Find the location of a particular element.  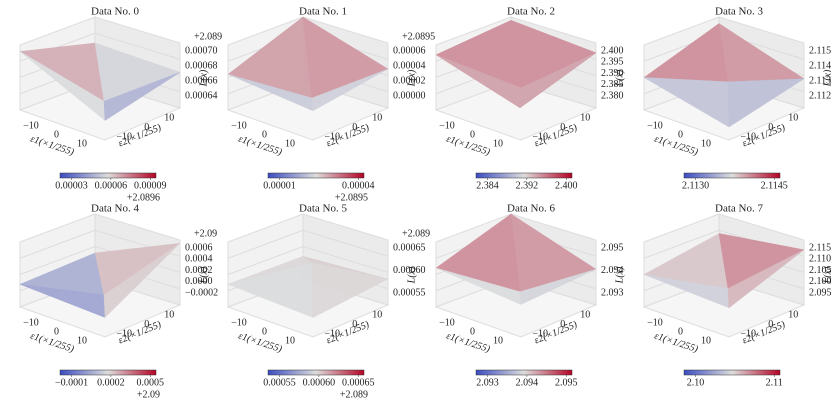

colorbar-tick-label: 0.0005 is located at coordinates (150, 382).